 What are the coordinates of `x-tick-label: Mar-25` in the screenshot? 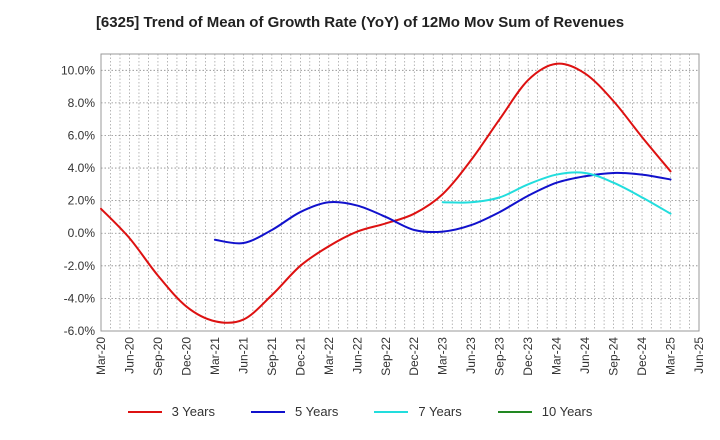 It's located at (671, 356).